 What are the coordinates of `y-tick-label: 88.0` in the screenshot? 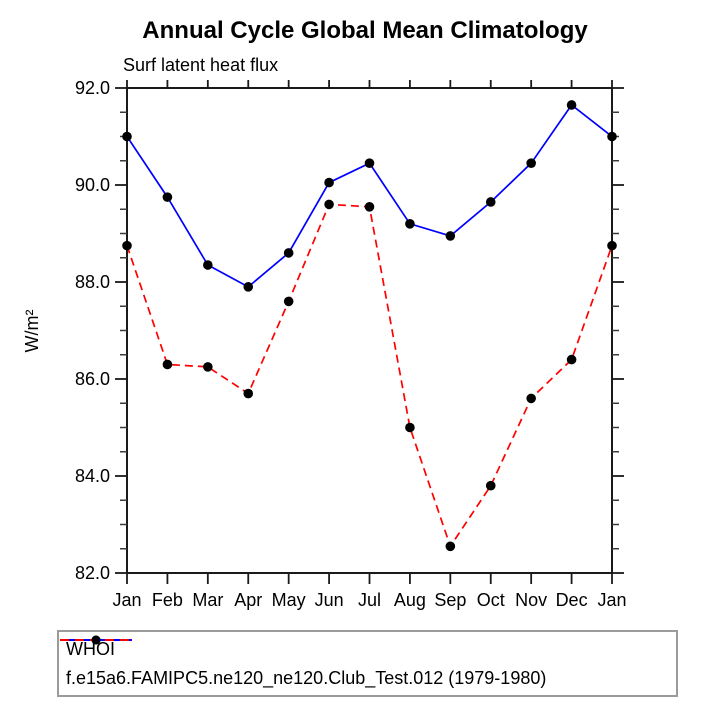 It's located at (92, 282).